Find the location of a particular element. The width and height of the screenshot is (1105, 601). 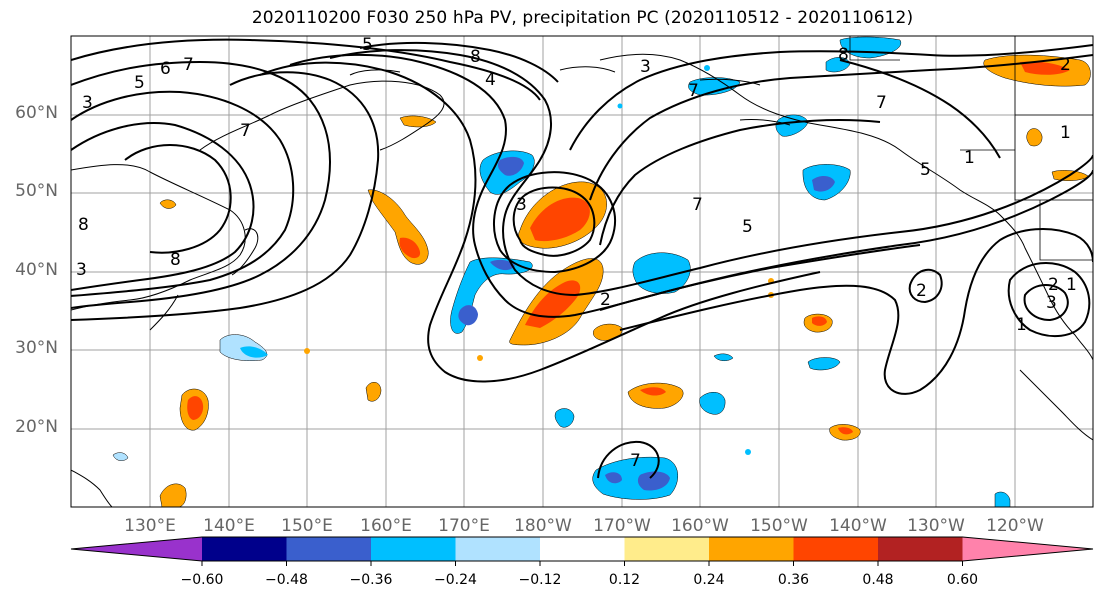

lon-label: 150°E is located at coordinates (307, 526).